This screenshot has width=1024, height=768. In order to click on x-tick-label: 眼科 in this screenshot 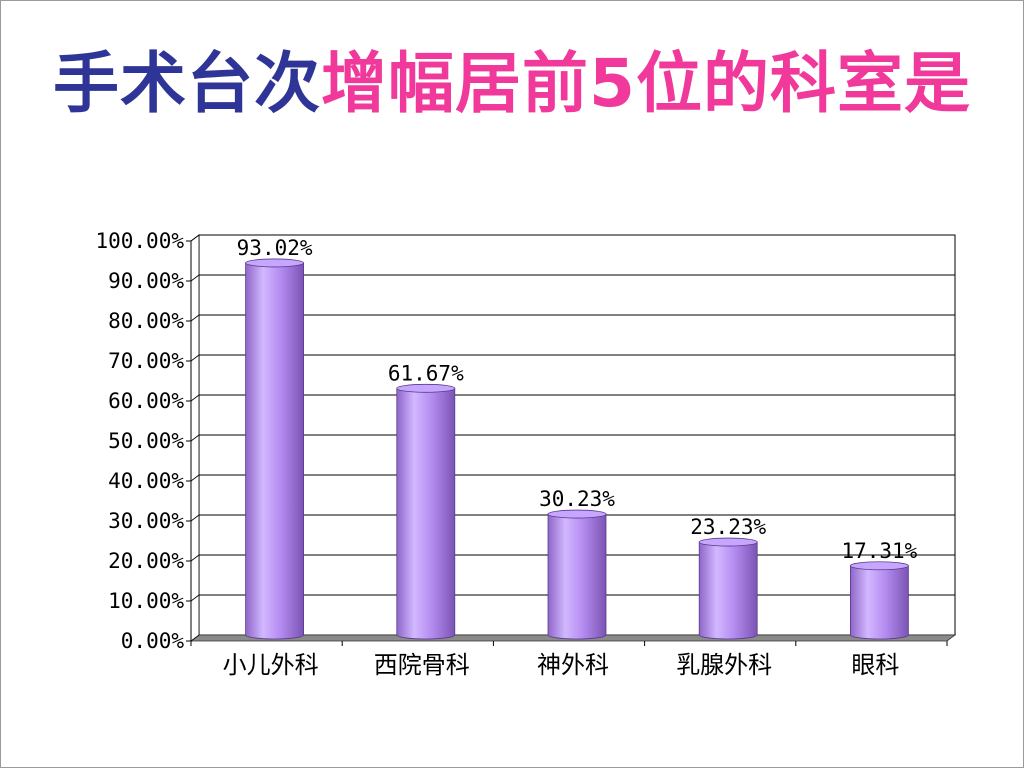, I will do `click(875, 665)`.